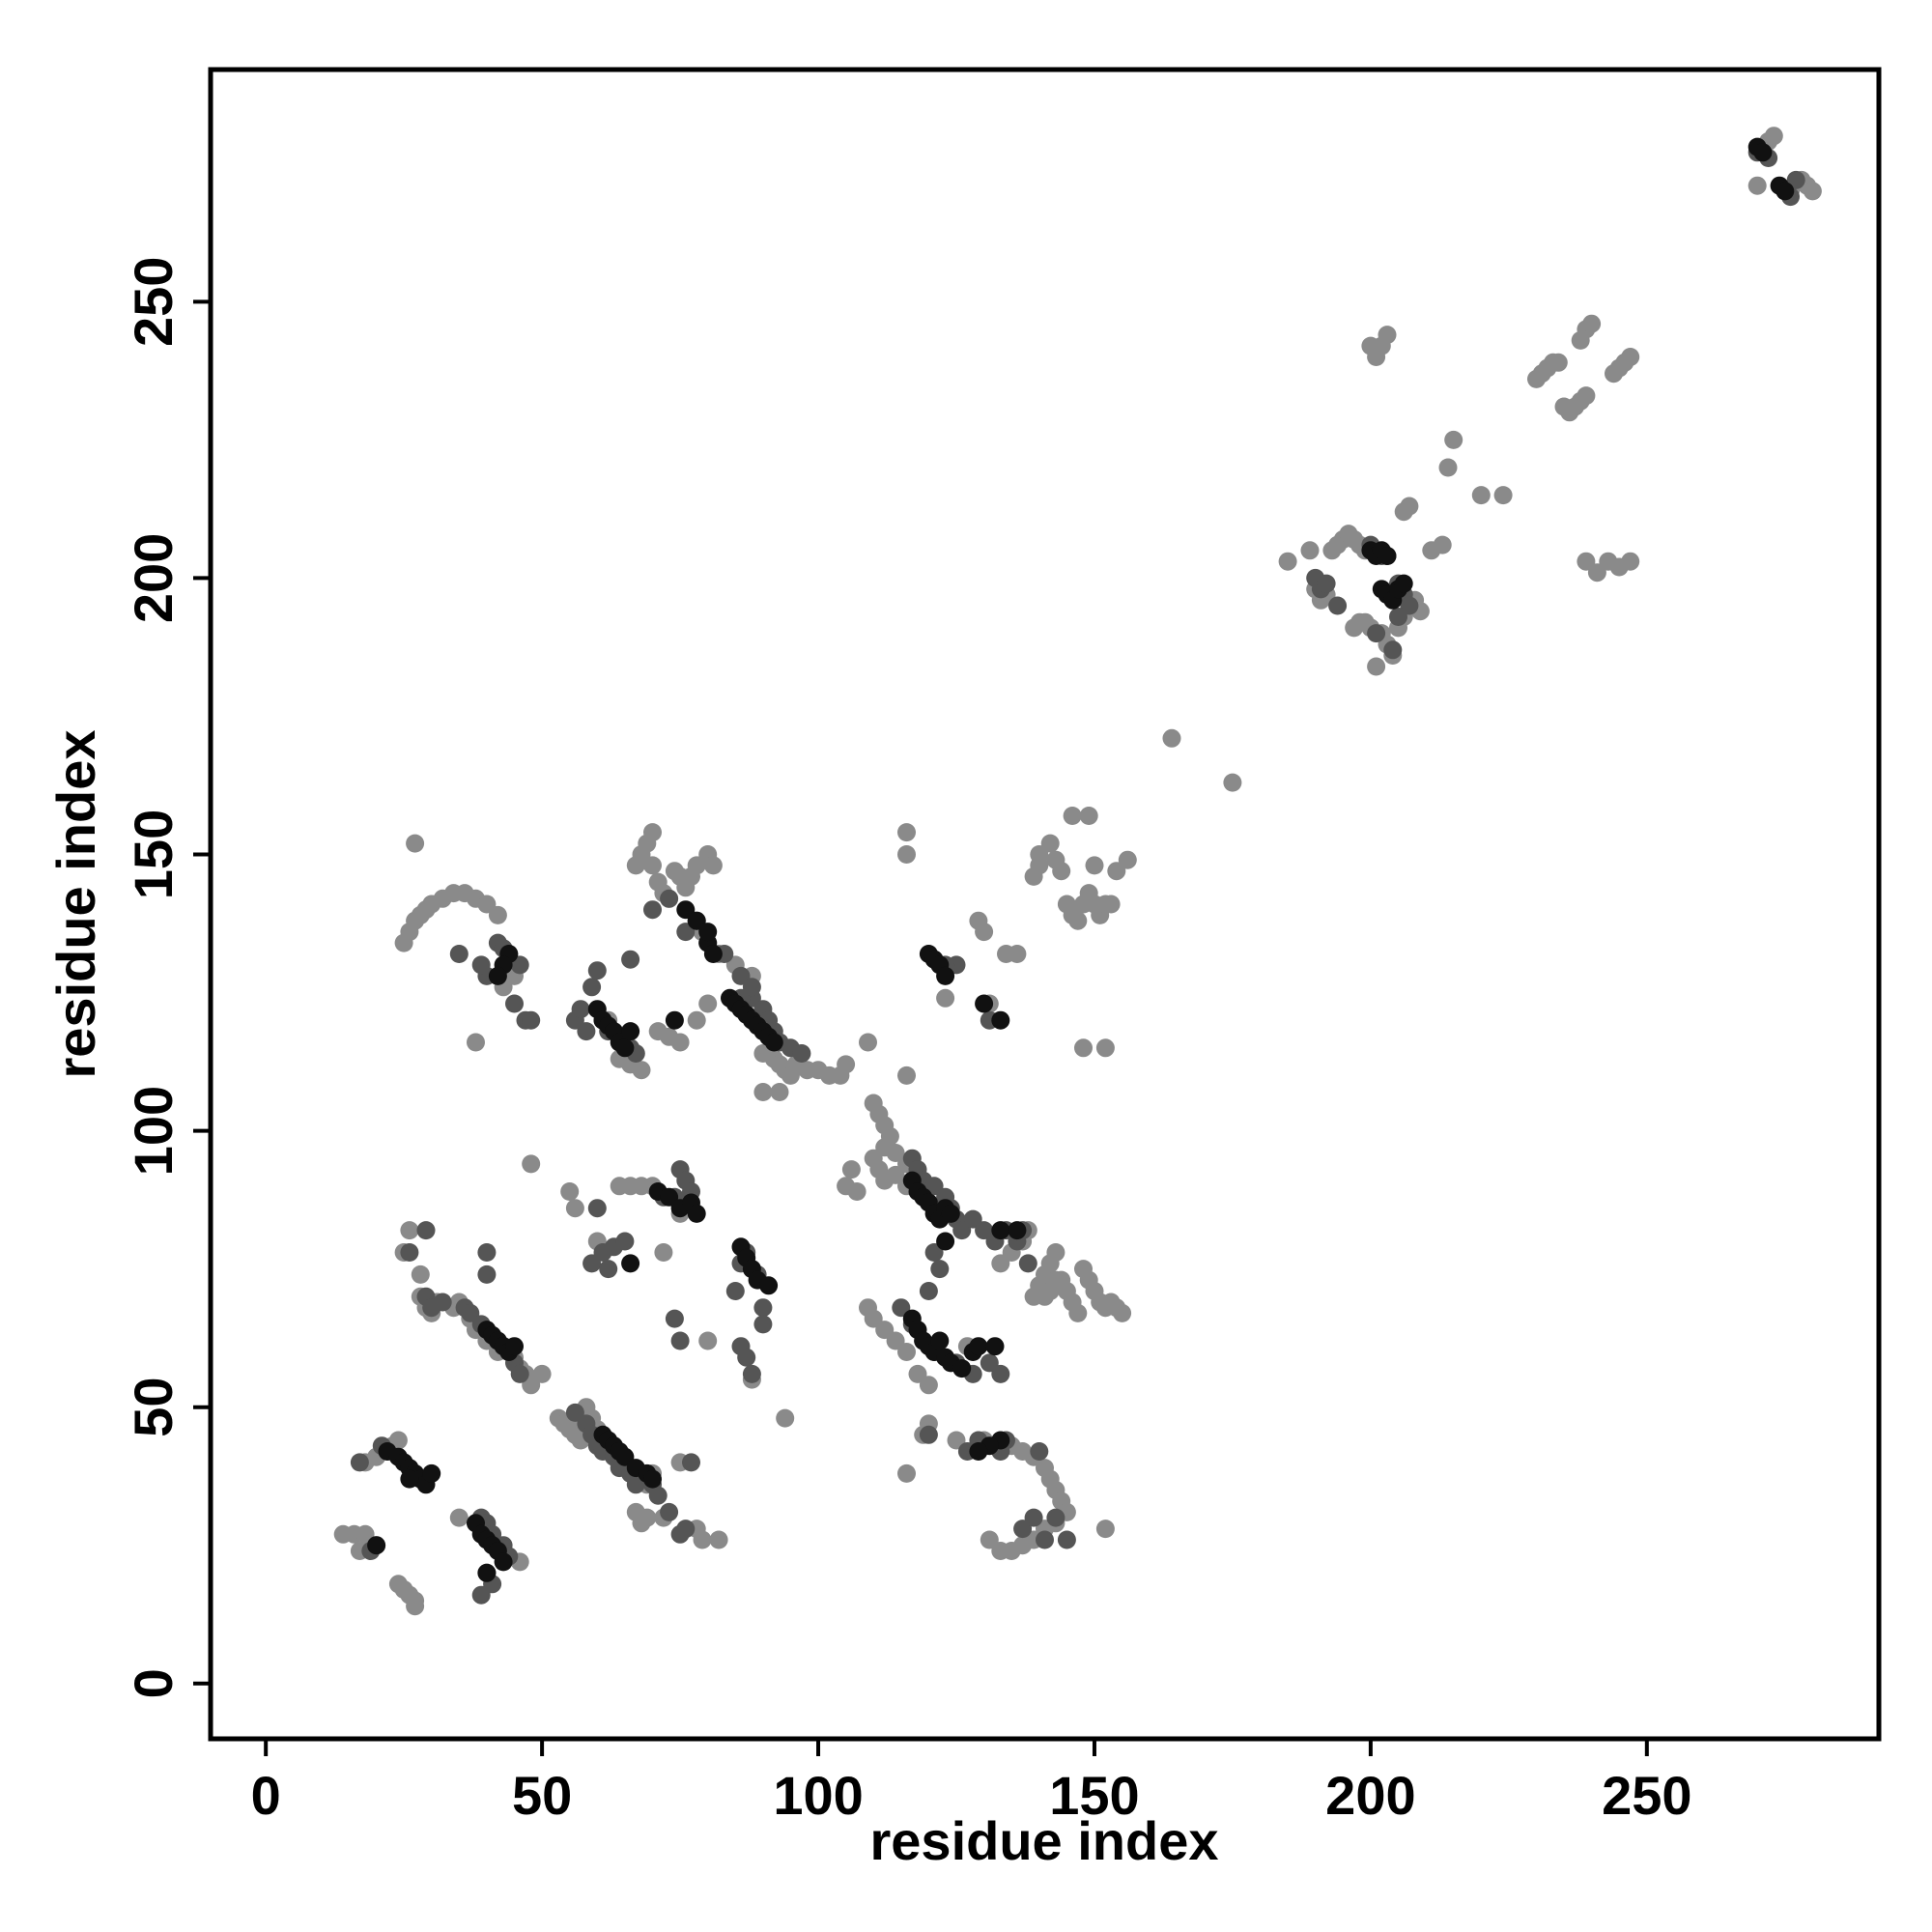 The height and width of the screenshot is (1932, 1932). Describe the element at coordinates (153, 854) in the screenshot. I see `y-tick-label: 150` at that location.